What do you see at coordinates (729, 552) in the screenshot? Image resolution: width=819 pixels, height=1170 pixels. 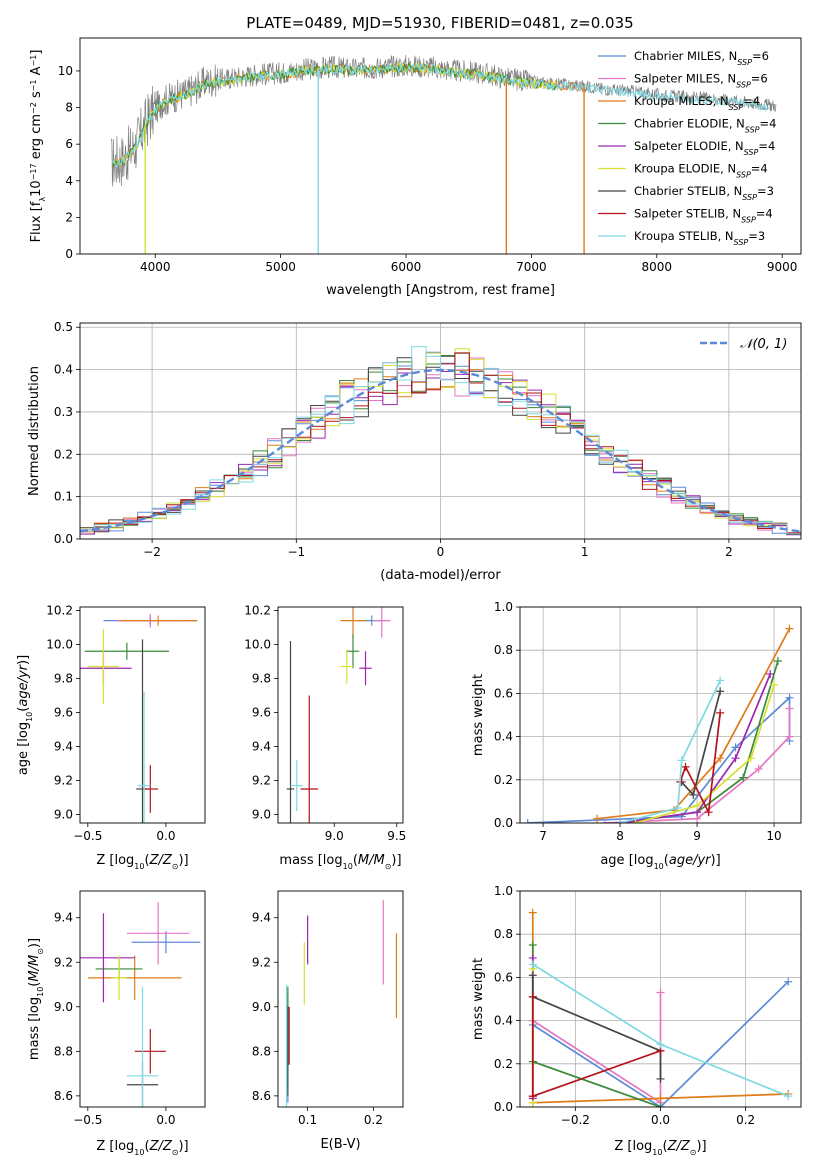 I see `tick-label-x: 2` at bounding box center [729, 552].